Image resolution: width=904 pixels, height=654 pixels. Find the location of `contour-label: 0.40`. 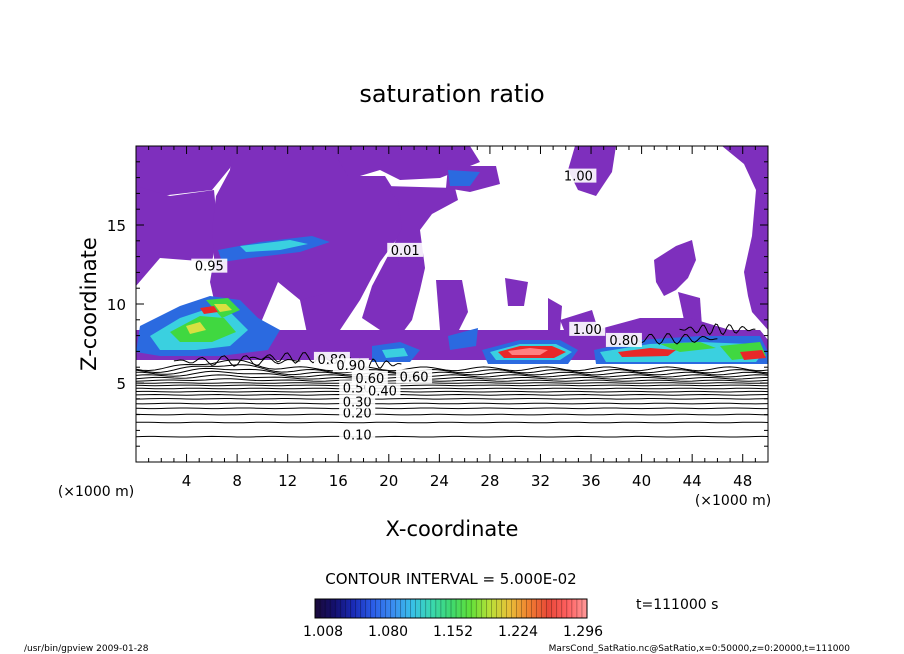

contour-label: 0.40 is located at coordinates (382, 391).